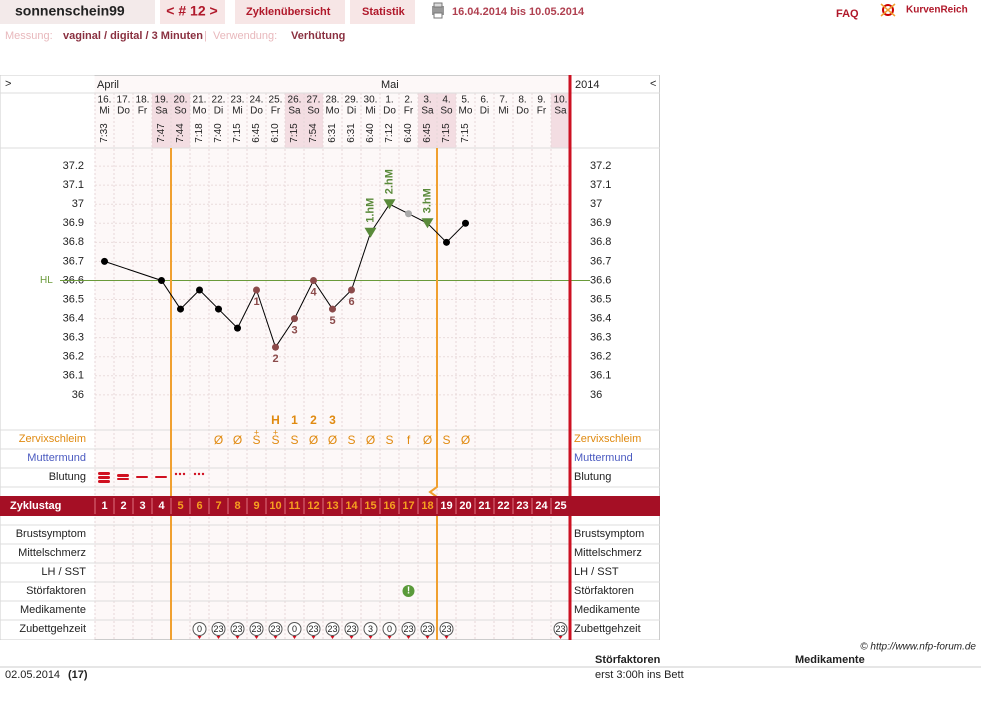 The height and width of the screenshot is (704, 981). I want to click on footer-header: Störfaktoren, so click(628, 660).